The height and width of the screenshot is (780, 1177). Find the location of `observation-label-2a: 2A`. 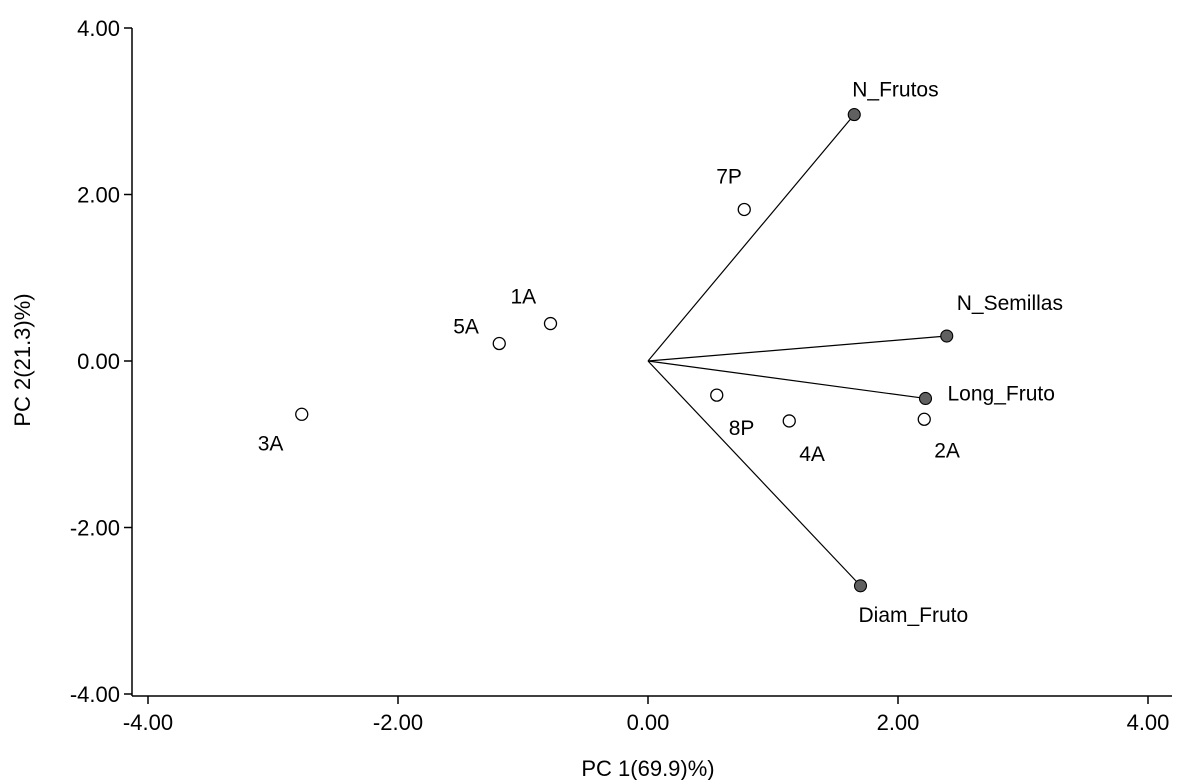

observation-label-2a: 2A is located at coordinates (947, 450).